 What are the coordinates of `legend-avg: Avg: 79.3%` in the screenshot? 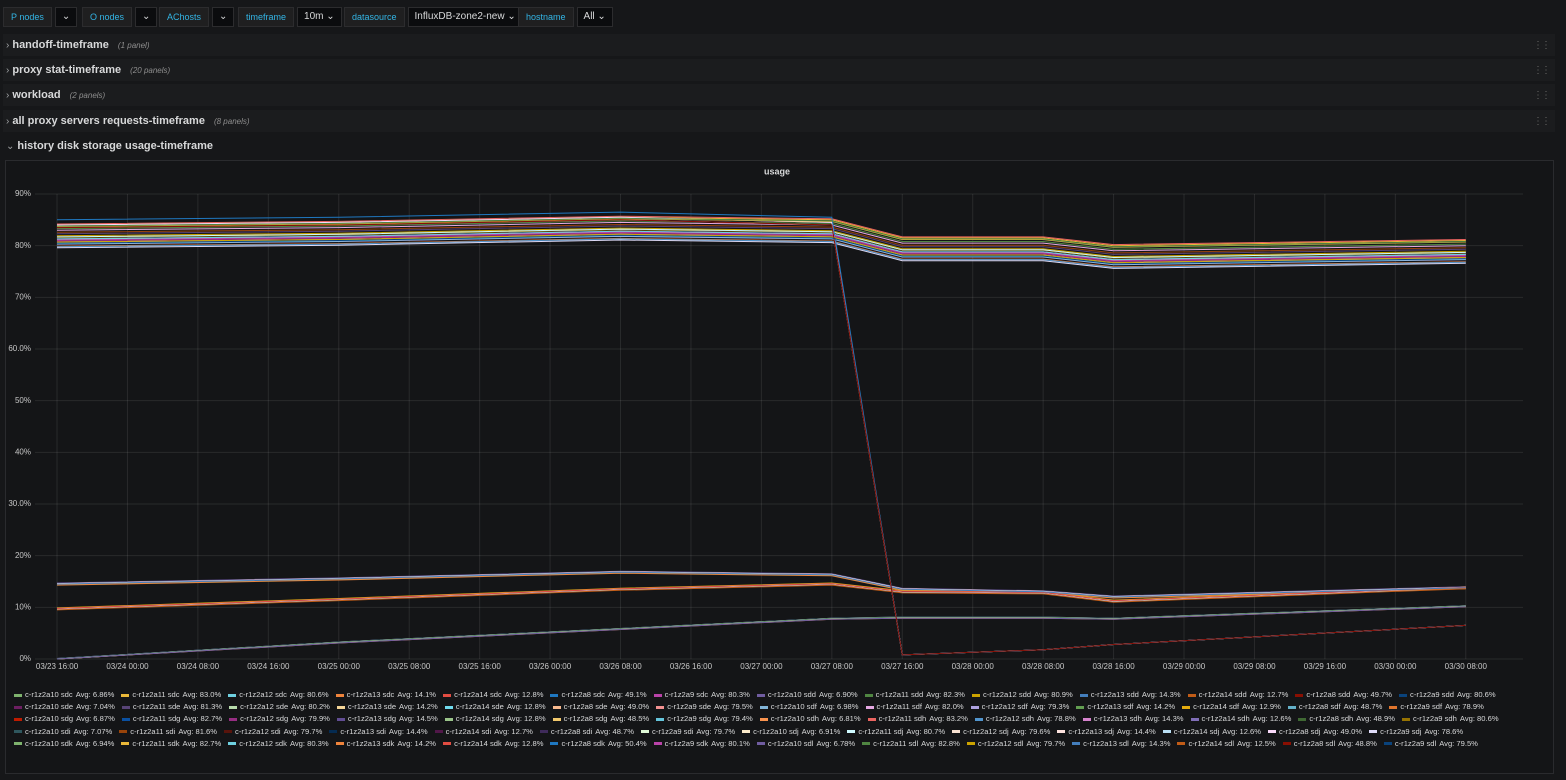 It's located at (1050, 707).